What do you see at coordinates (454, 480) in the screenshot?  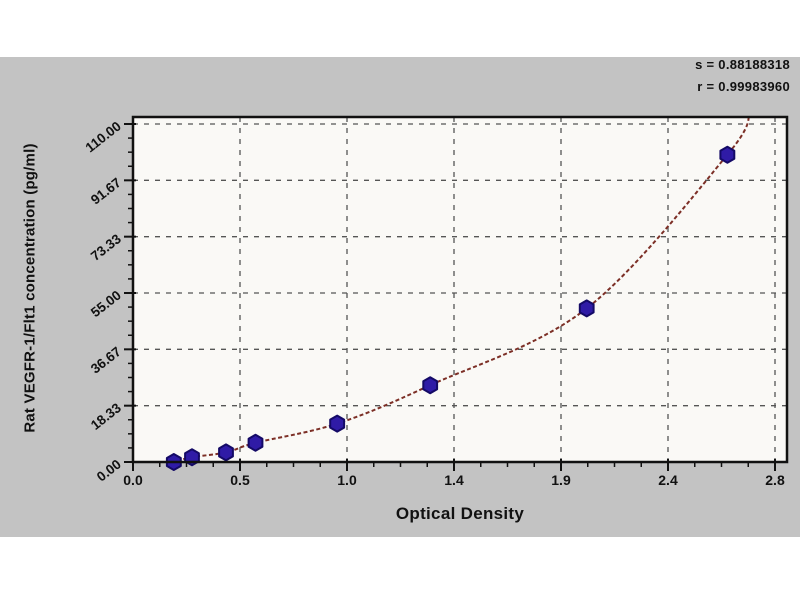 I see `x-tick-label: 1.4` at bounding box center [454, 480].